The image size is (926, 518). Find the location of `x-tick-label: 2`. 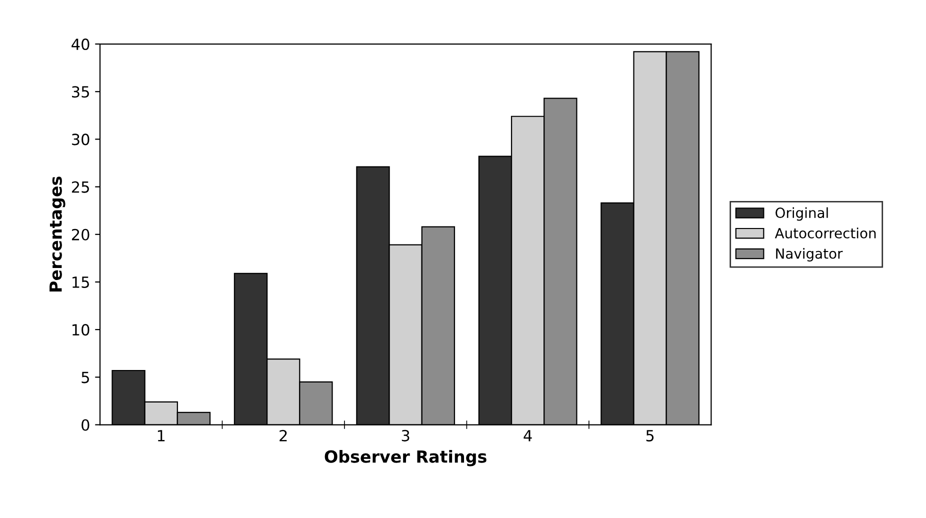

x-tick-label: 2 is located at coordinates (283, 436).